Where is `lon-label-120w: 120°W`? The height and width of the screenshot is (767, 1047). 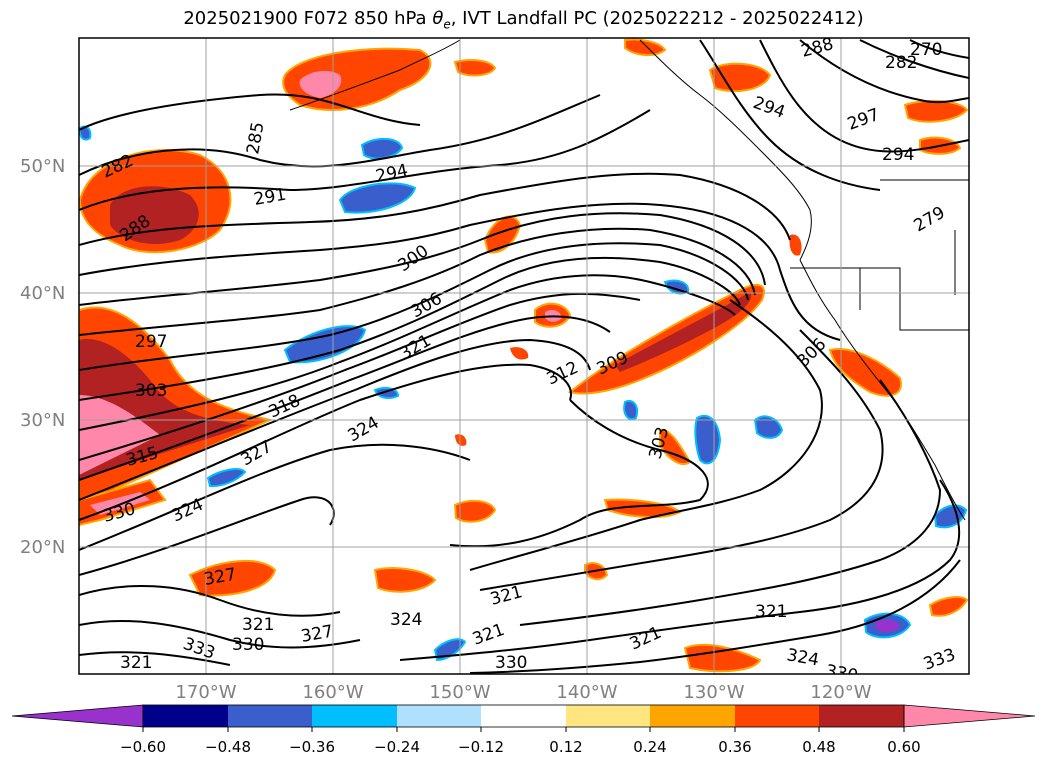 lon-label-120w: 120°W is located at coordinates (840, 692).